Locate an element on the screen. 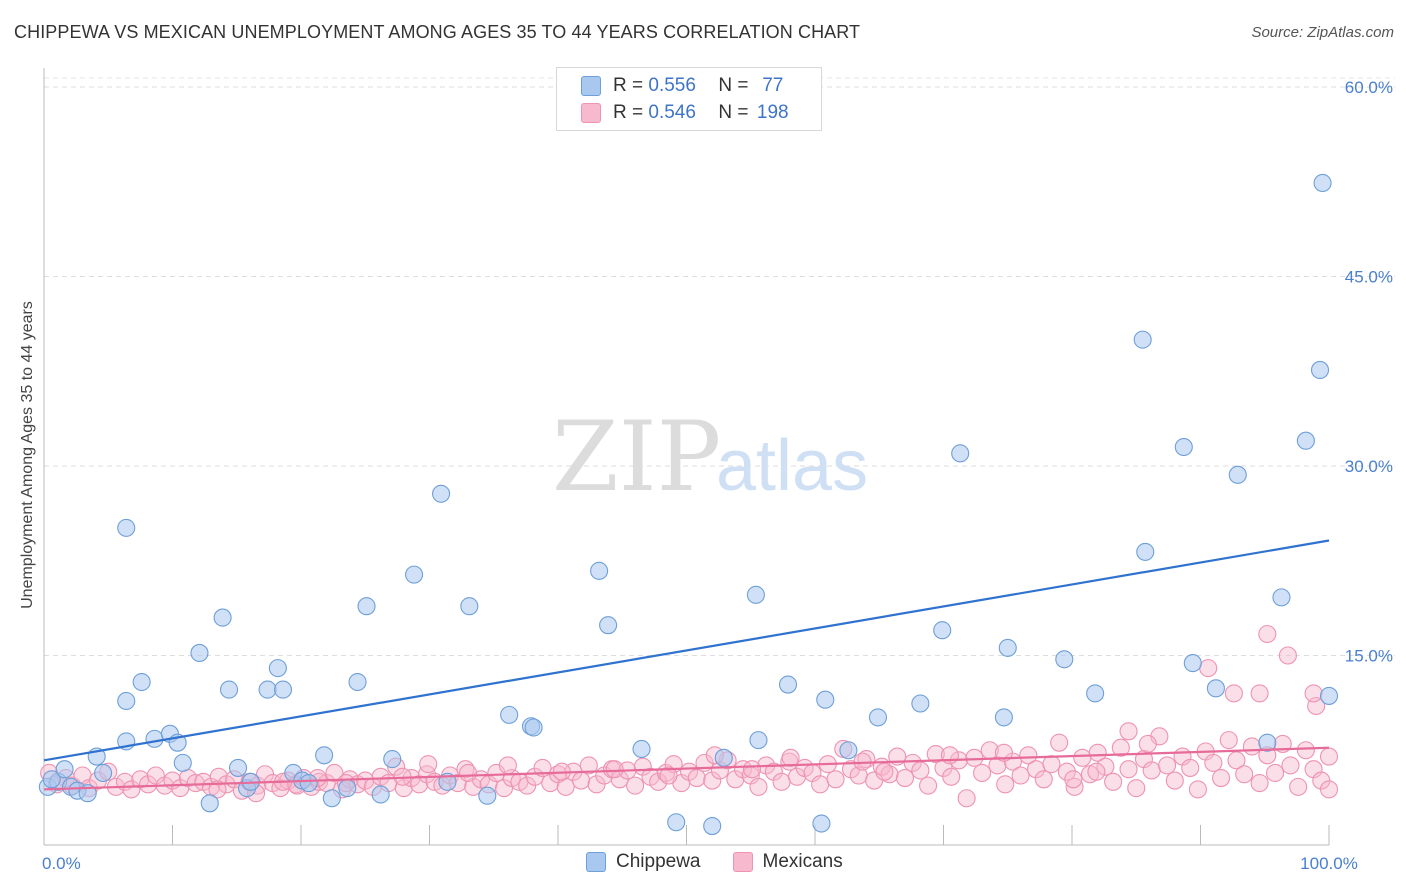 This screenshot has width=1406, height=892. x-tick-label: 0.0% is located at coordinates (61, 863).